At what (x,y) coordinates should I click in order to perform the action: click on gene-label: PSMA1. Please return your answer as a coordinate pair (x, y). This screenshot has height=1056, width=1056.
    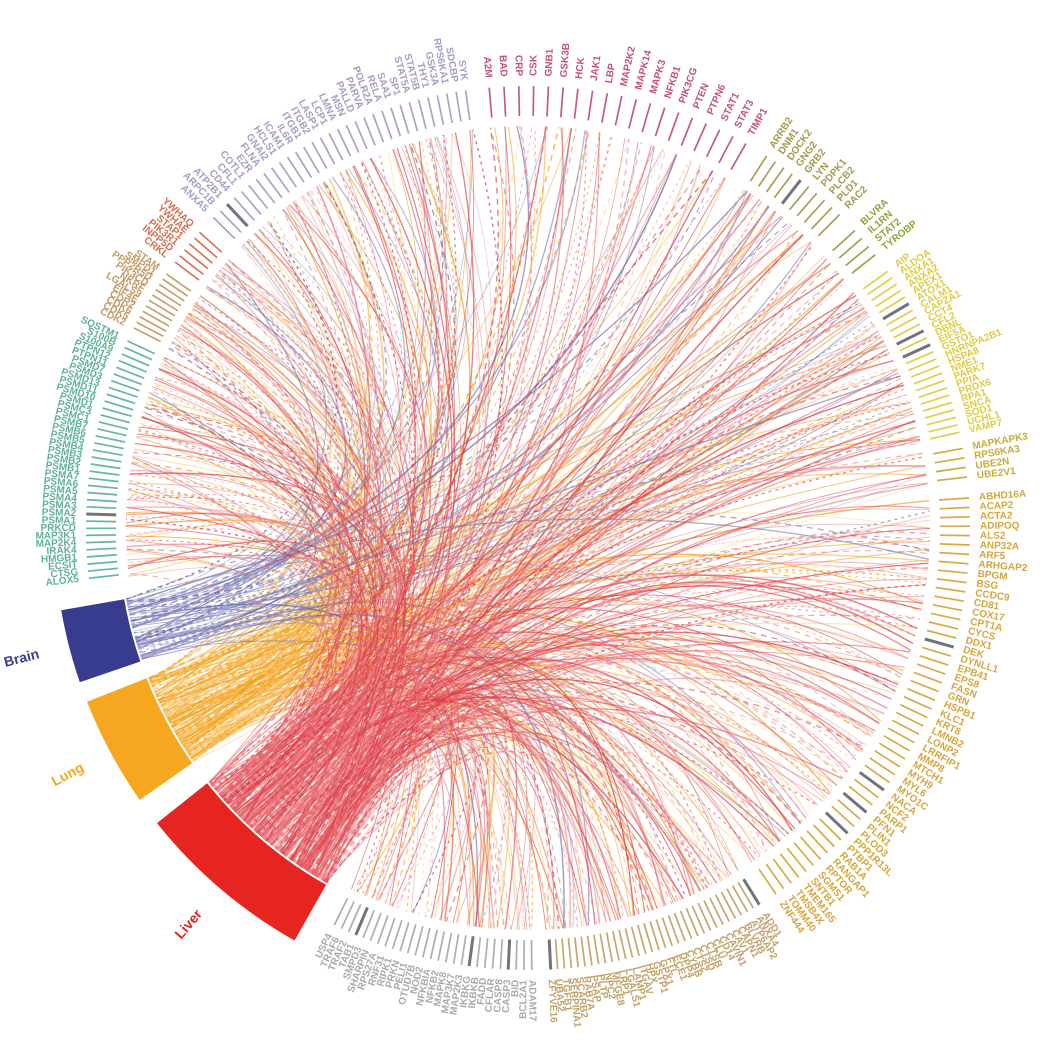
    Looking at the image, I should click on (59, 521).